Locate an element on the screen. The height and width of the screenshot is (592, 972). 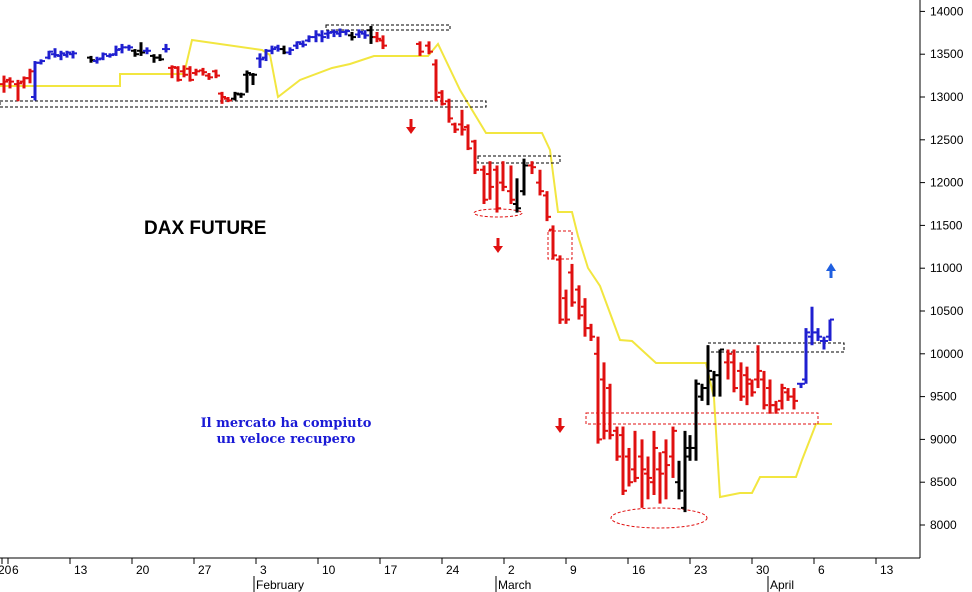
month-label: April is located at coordinates (782, 585).